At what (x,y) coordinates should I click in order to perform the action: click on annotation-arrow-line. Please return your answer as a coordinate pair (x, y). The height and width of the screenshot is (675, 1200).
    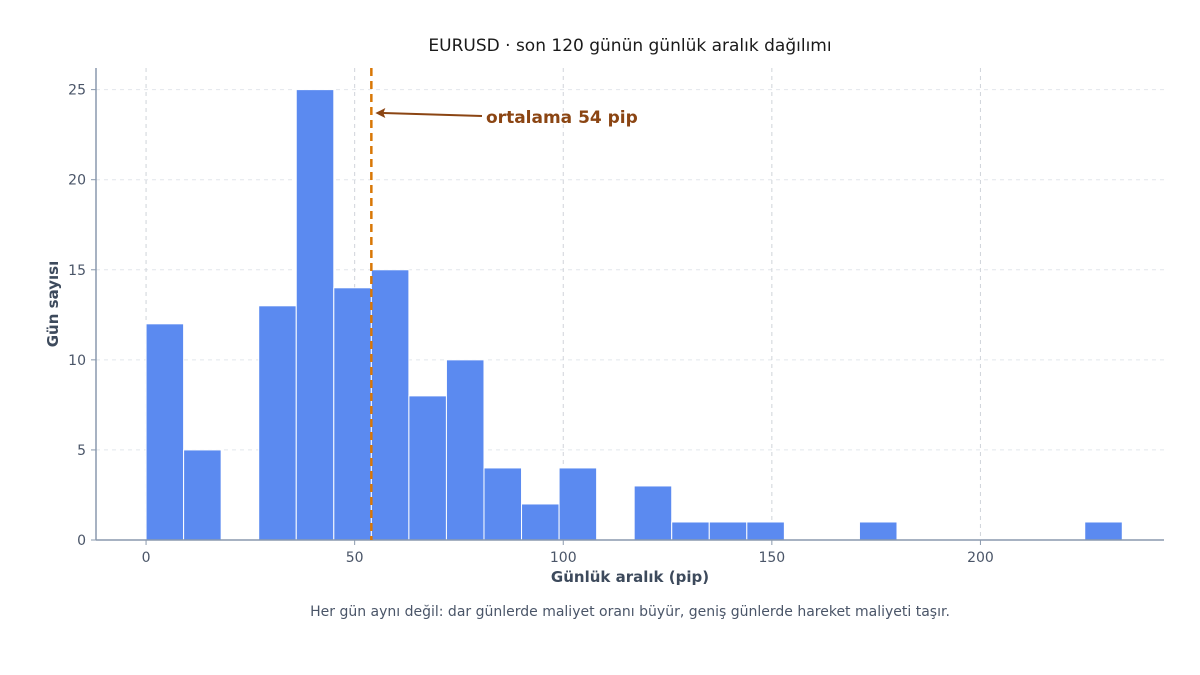
    Looking at the image, I should click on (433, 115).